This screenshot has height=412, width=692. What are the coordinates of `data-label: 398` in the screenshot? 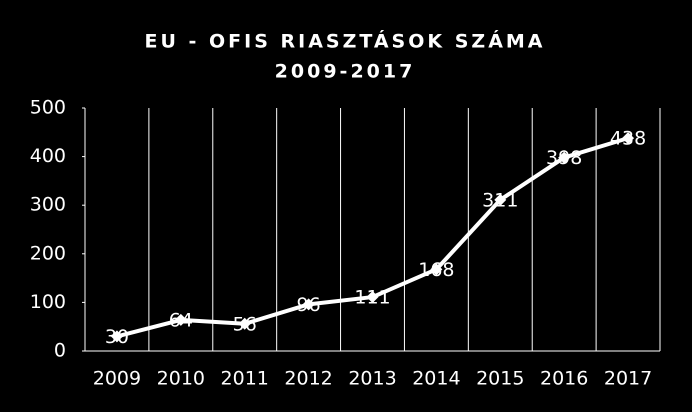 It's located at (564, 158).